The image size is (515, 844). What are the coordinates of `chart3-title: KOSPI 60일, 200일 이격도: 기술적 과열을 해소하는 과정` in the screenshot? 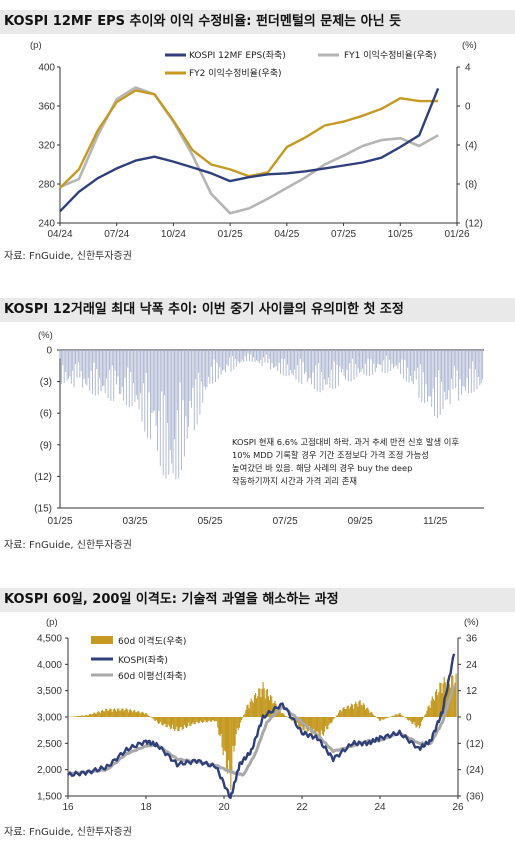 It's located at (257, 600).